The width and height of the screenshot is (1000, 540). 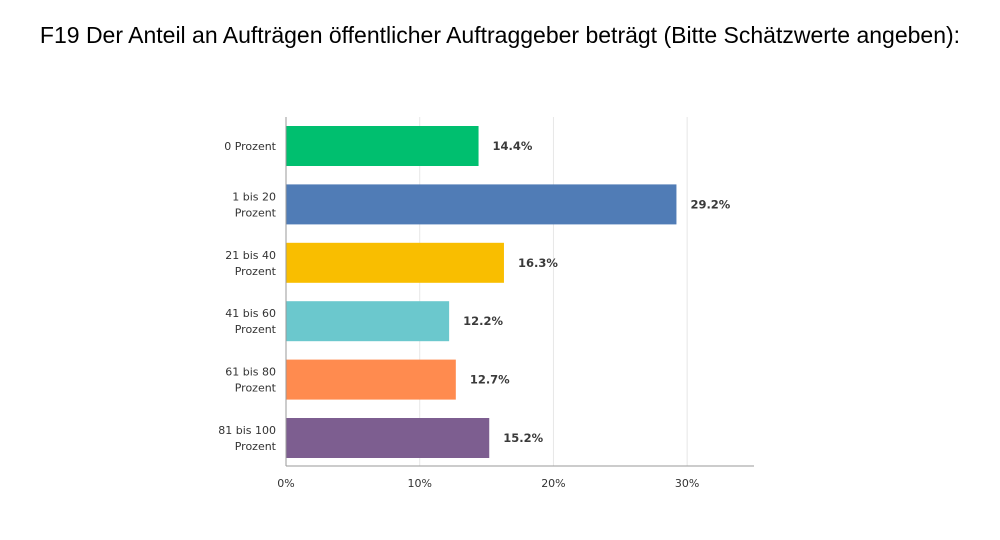 What do you see at coordinates (687, 483) in the screenshot?
I see `x-tick-label: 30%` at bounding box center [687, 483].